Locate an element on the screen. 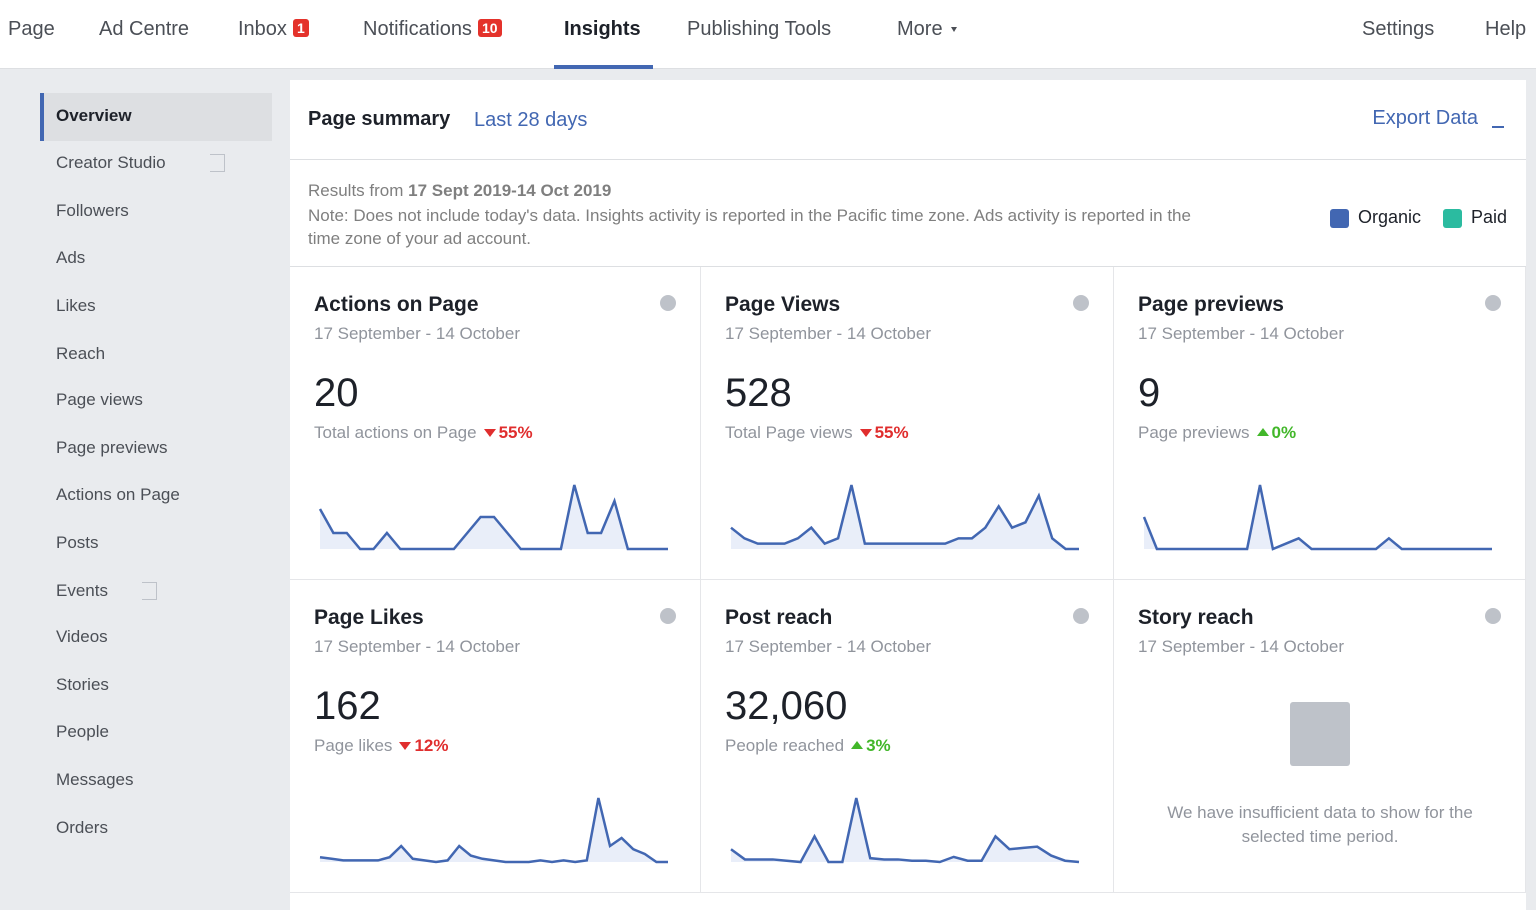 This screenshot has width=1536, height=910. caption-text: Page likes is located at coordinates (353, 745).